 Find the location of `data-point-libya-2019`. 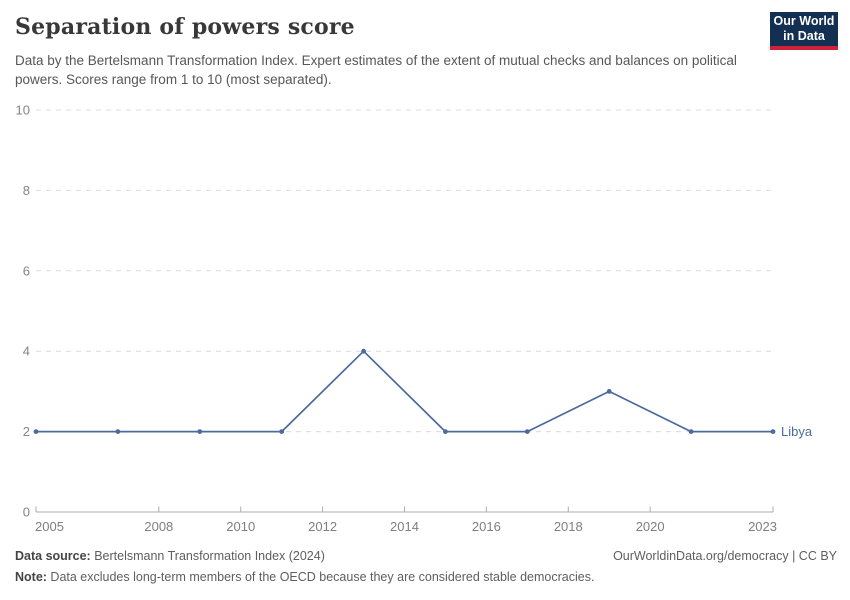

data-point-libya-2019 is located at coordinates (609, 391).